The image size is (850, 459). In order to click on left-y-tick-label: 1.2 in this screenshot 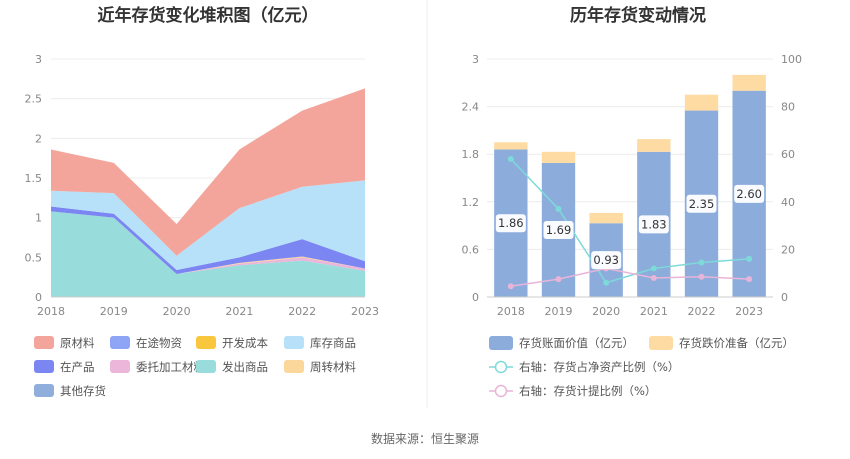, I will do `click(471, 202)`.